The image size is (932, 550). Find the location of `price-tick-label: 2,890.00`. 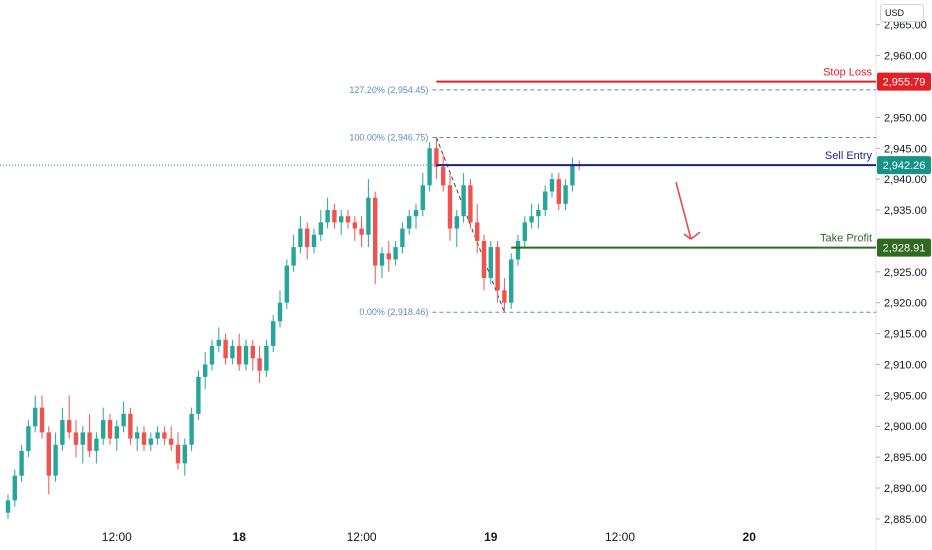

price-tick-label: 2,890.00 is located at coordinates (905, 489).